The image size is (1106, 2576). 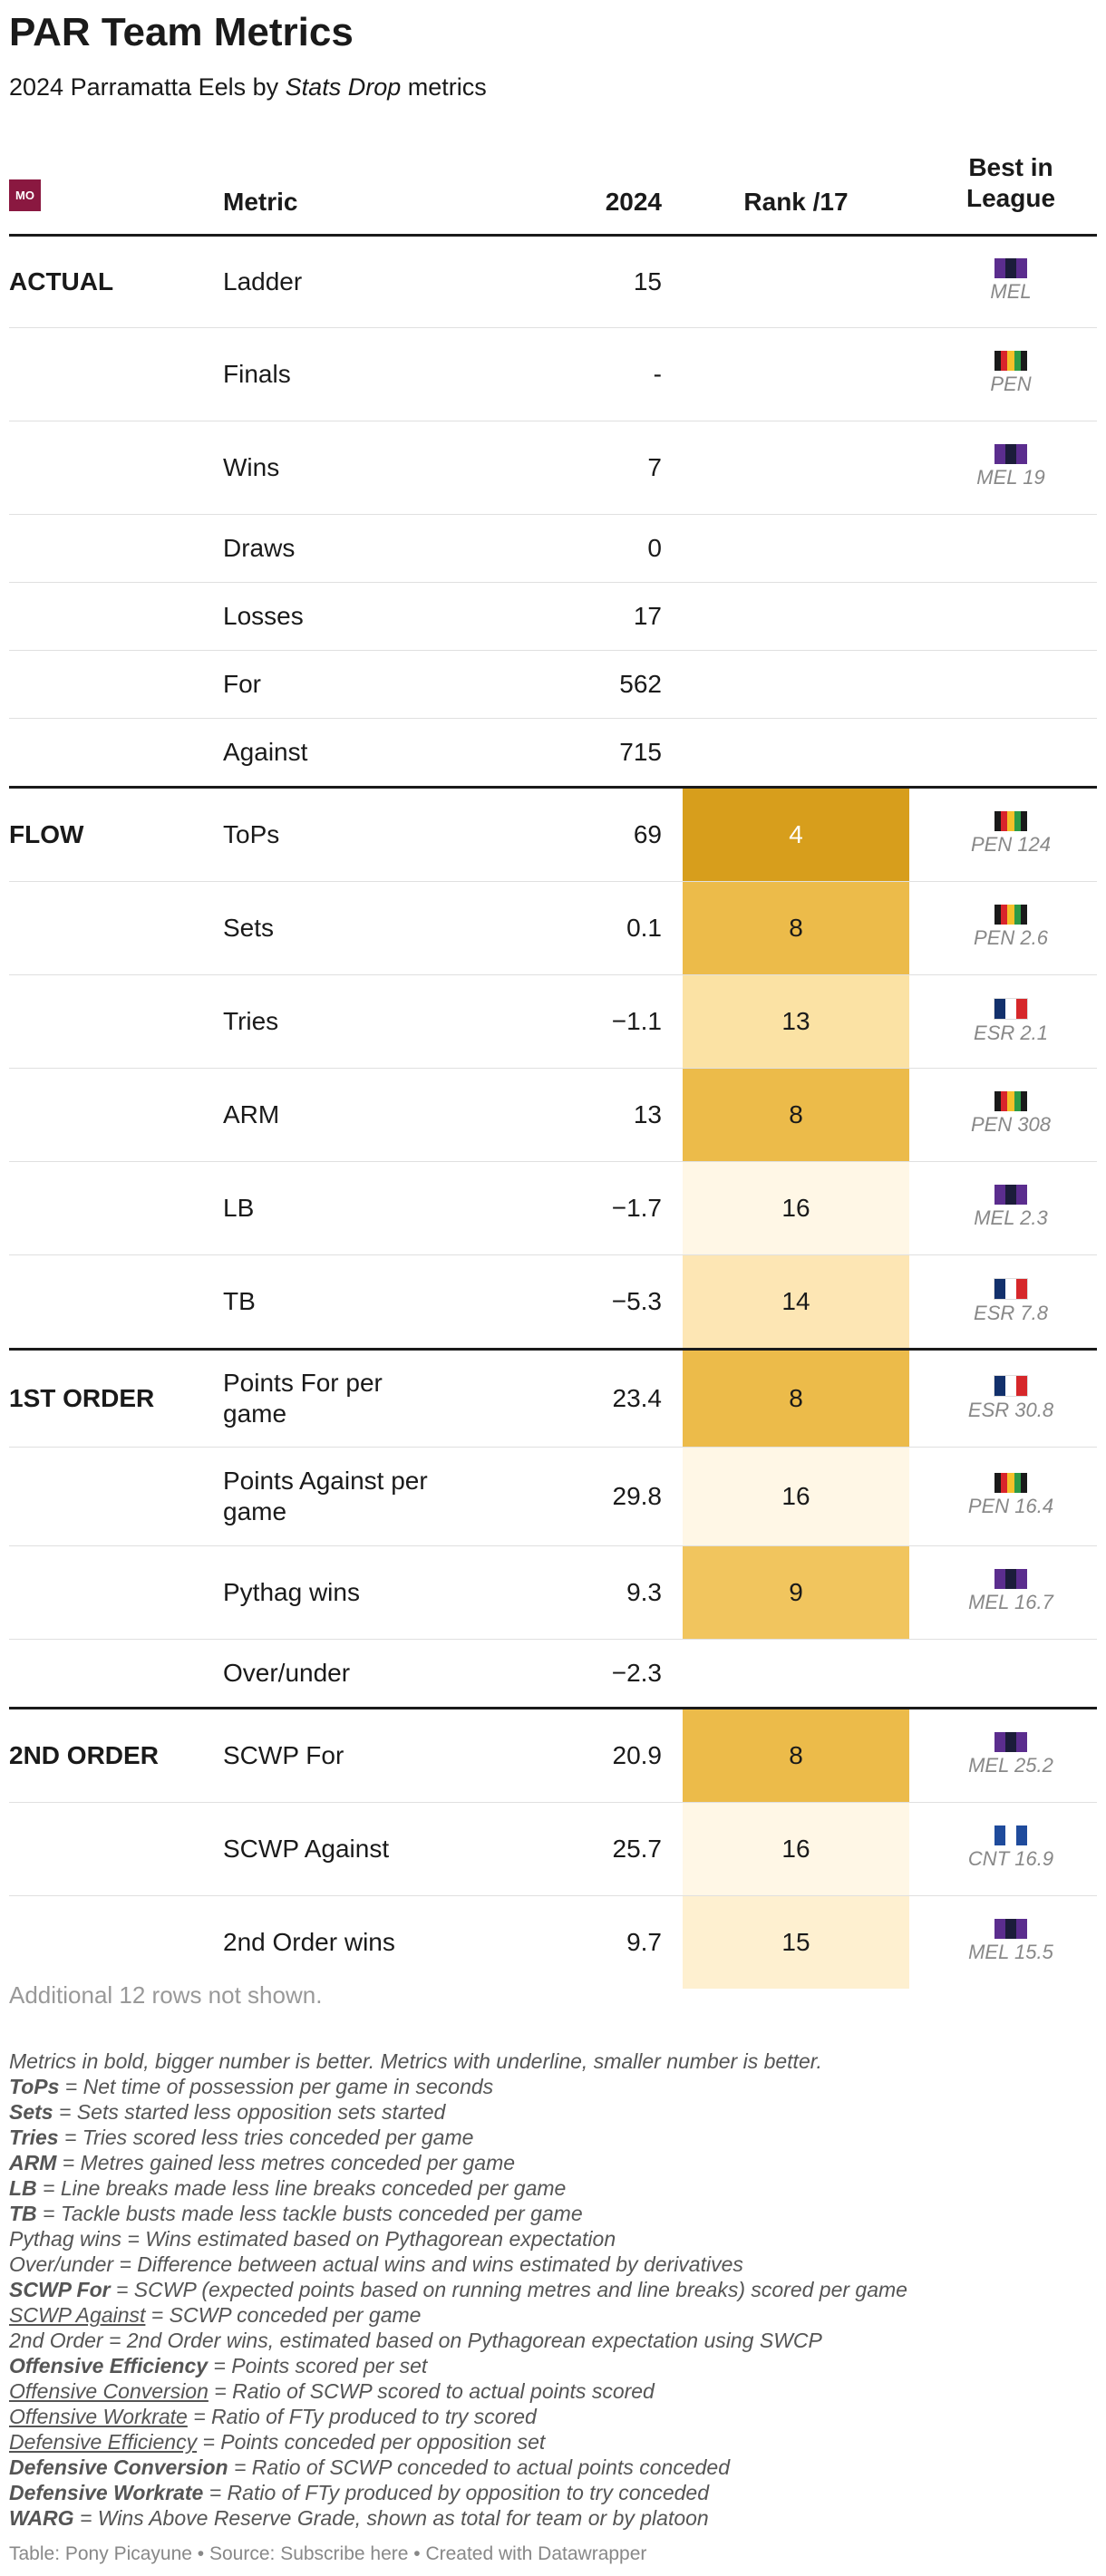 I want to click on legend-key: TB, so click(x=23, y=2213).